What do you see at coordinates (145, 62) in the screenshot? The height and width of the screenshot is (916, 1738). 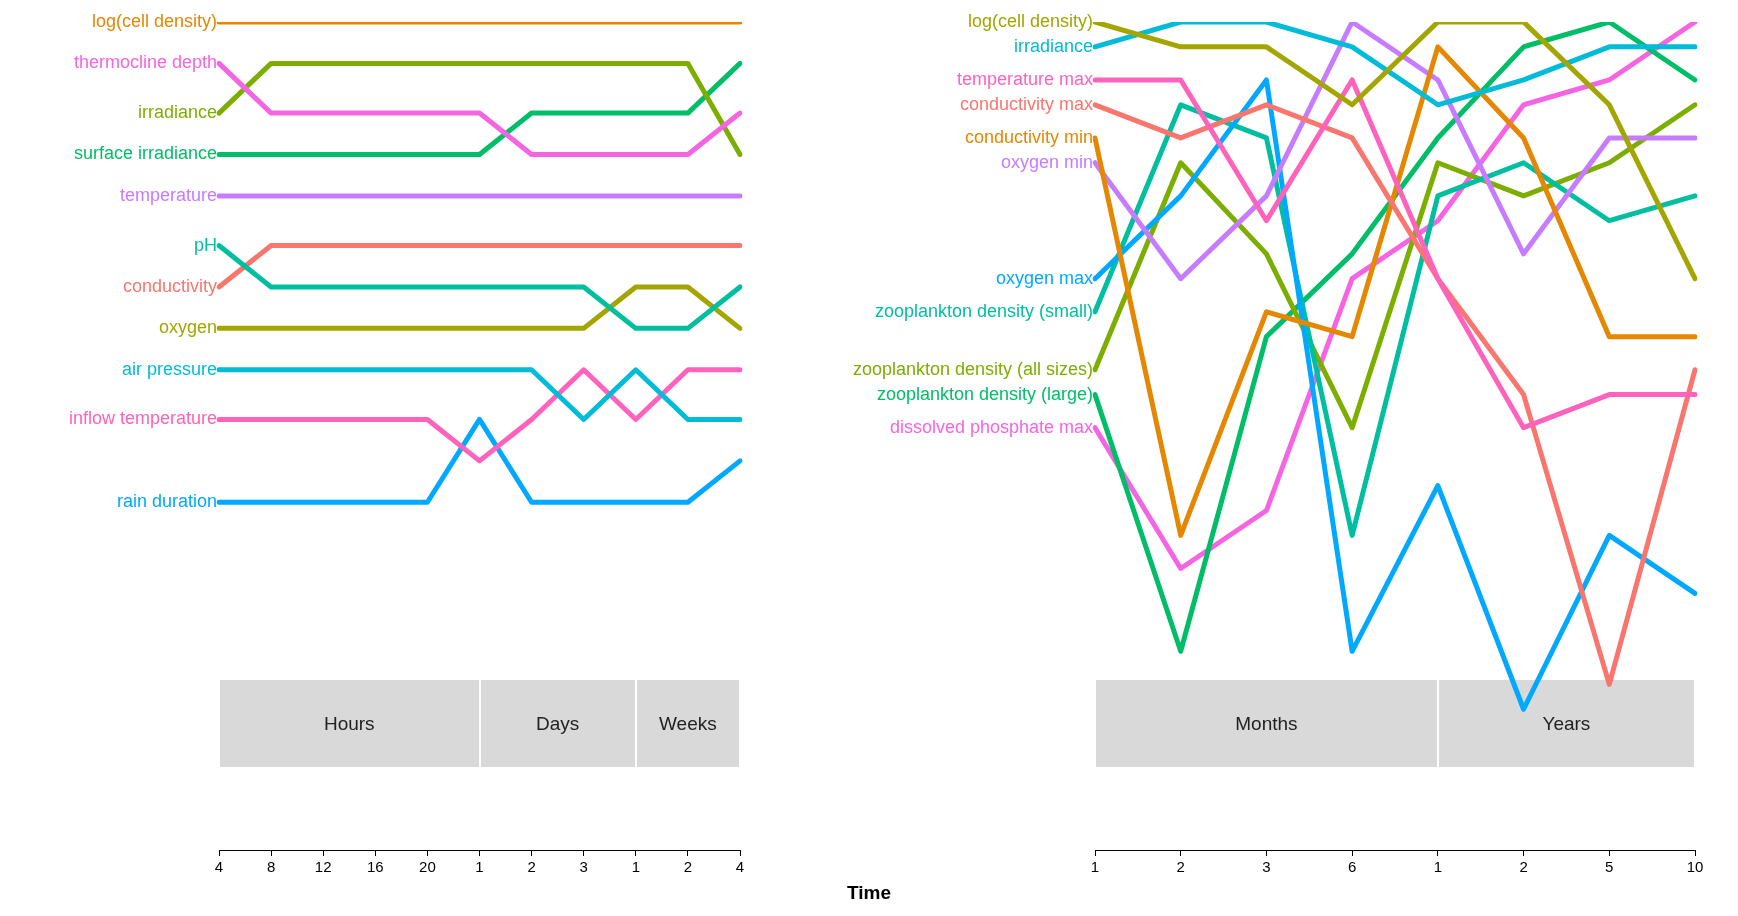 I see `series-label: thermocline depth` at bounding box center [145, 62].